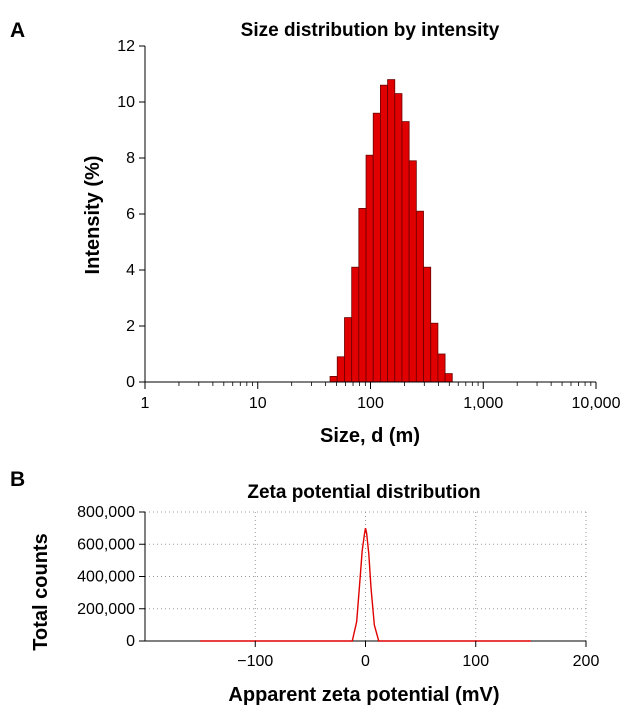  Describe the element at coordinates (106, 609) in the screenshot. I see `chart-b-y-tick-label: 200,000` at that location.